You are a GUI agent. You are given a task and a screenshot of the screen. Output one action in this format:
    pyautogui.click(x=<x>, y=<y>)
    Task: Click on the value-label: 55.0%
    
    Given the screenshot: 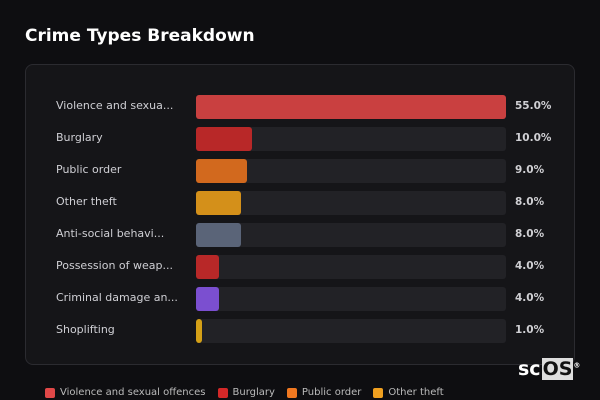 What is the action you would take?
    pyautogui.click(x=533, y=106)
    